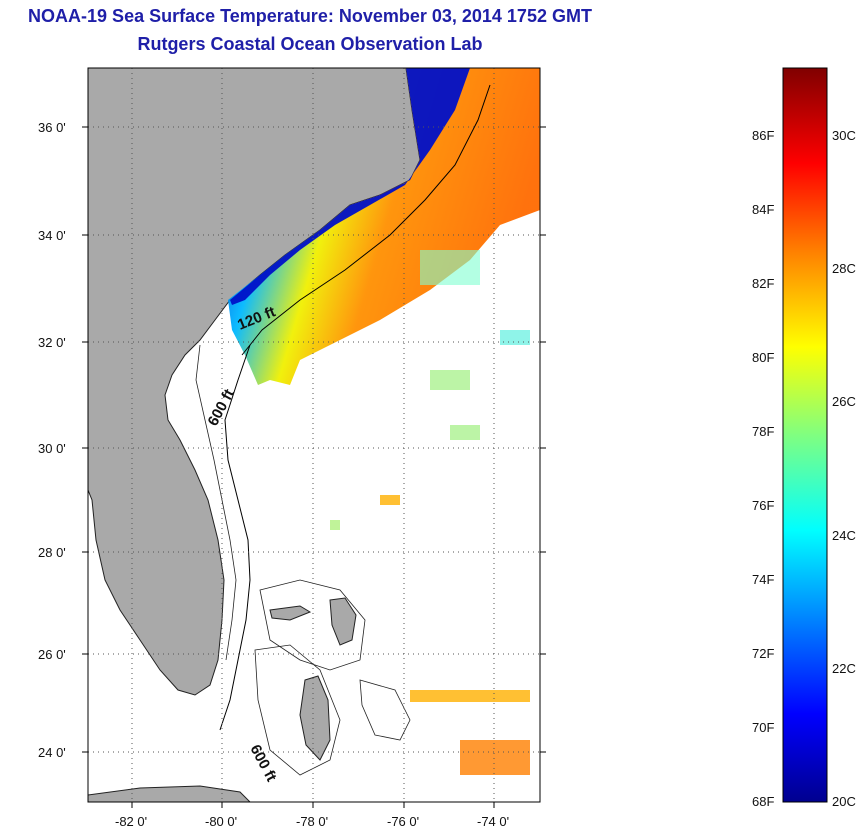  What do you see at coordinates (763, 579) in the screenshot?
I see `colorbar-label-f: 74F` at bounding box center [763, 579].